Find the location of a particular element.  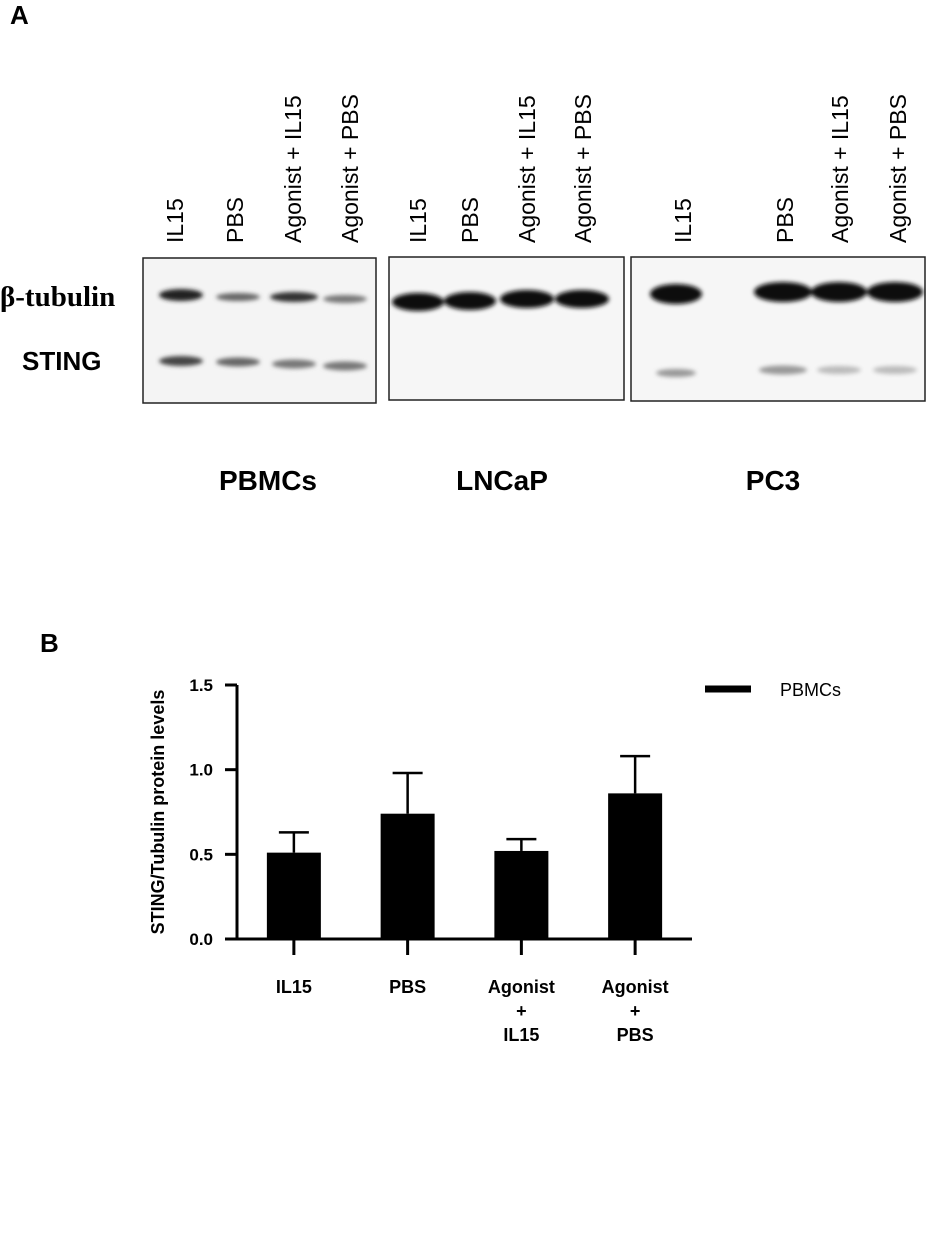

panel-label: A is located at coordinates (19, 15).